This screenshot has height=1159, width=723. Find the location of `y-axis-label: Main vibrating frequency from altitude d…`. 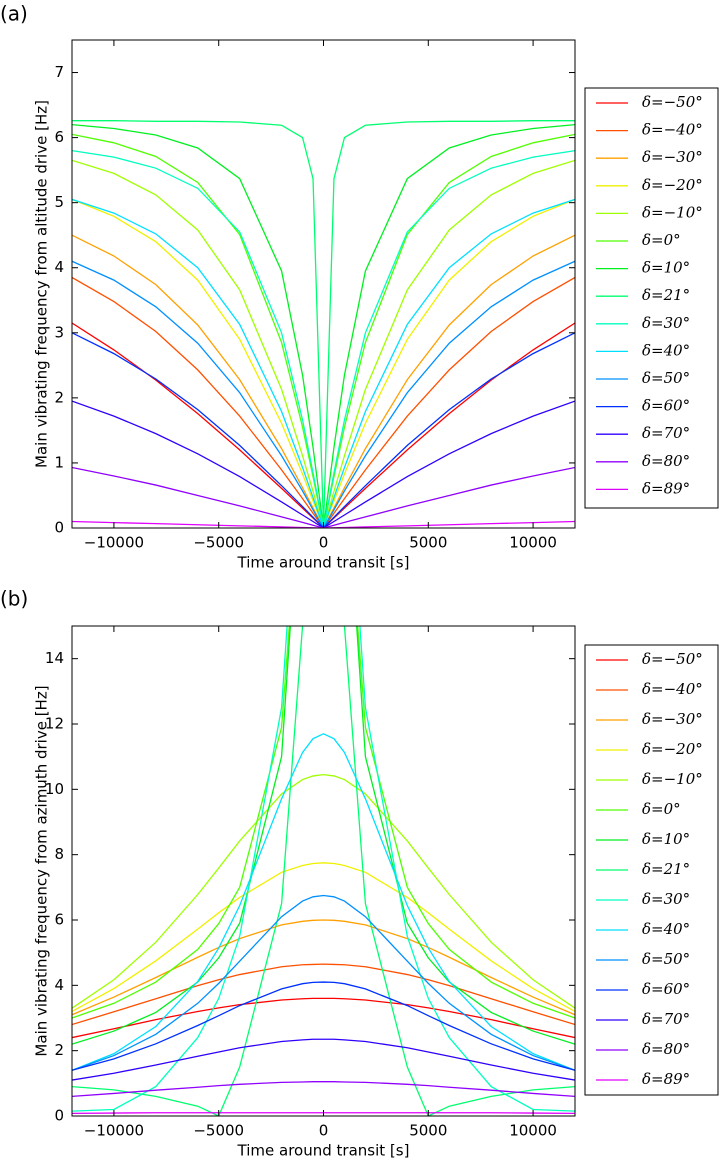

y-axis-label: Main vibrating frequency from altitude d… is located at coordinates (42, 284).